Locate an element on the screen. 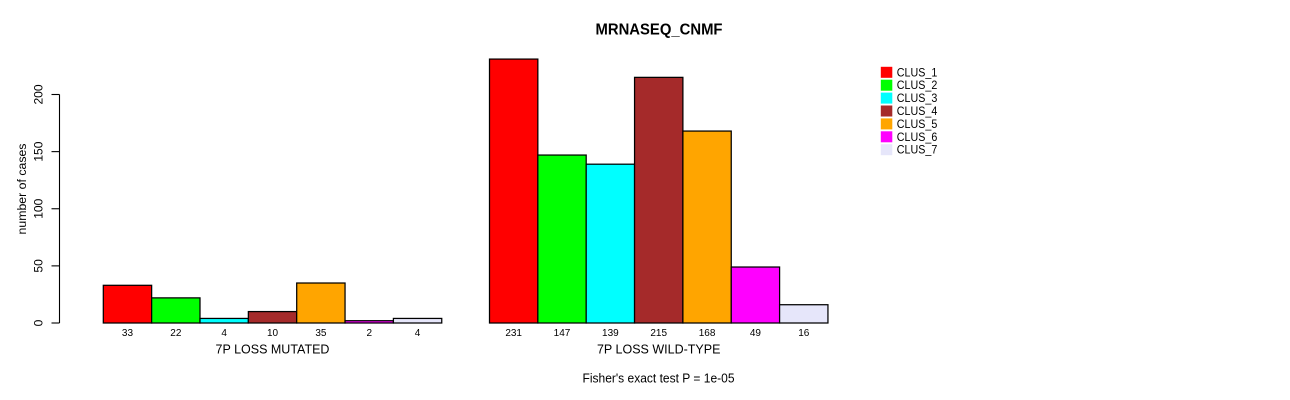 This screenshot has width=1290, height=400. svg-text: 22 is located at coordinates (176, 333).